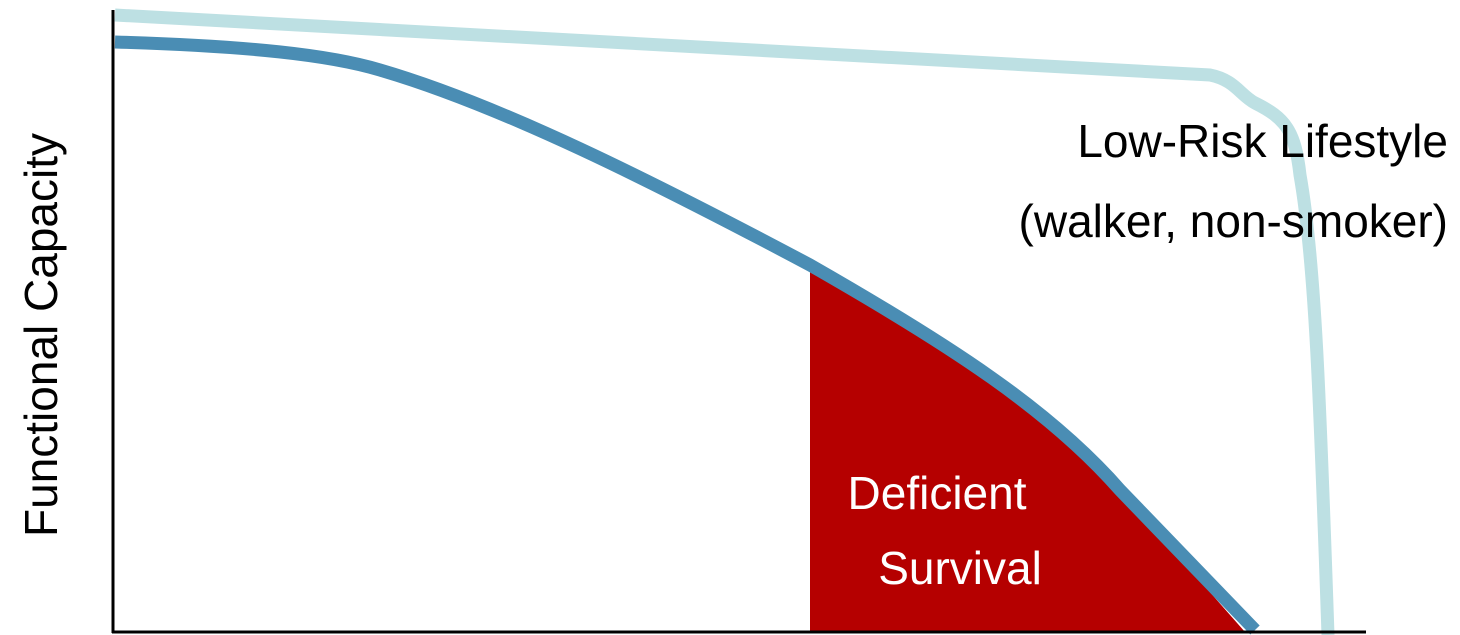 This screenshot has height=635, width=1460. I want to click on curve-label: Low-Risk Lifestyle, so click(1262, 141).